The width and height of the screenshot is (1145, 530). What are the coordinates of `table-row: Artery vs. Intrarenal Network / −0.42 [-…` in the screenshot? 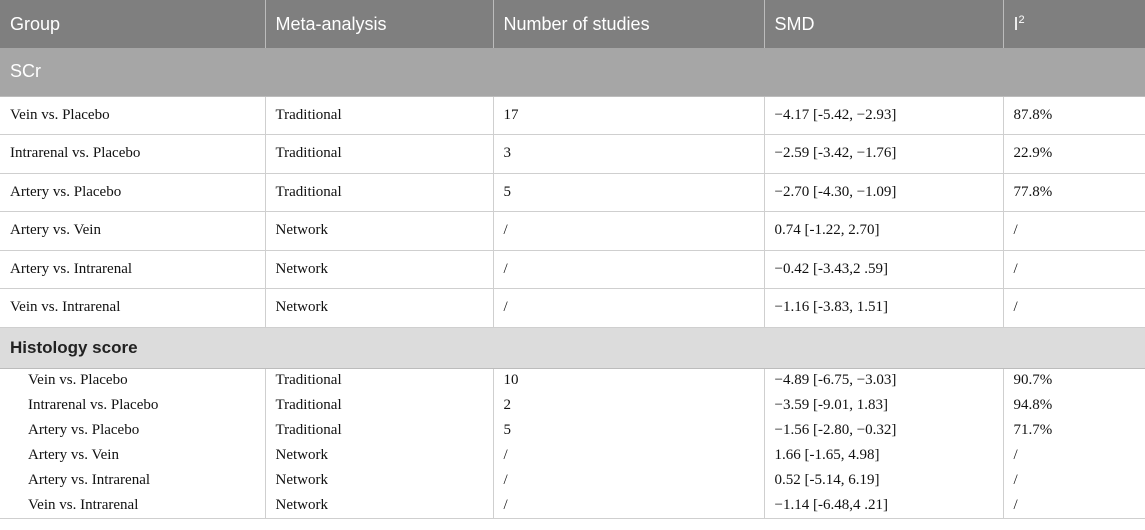 It's located at (572, 269).